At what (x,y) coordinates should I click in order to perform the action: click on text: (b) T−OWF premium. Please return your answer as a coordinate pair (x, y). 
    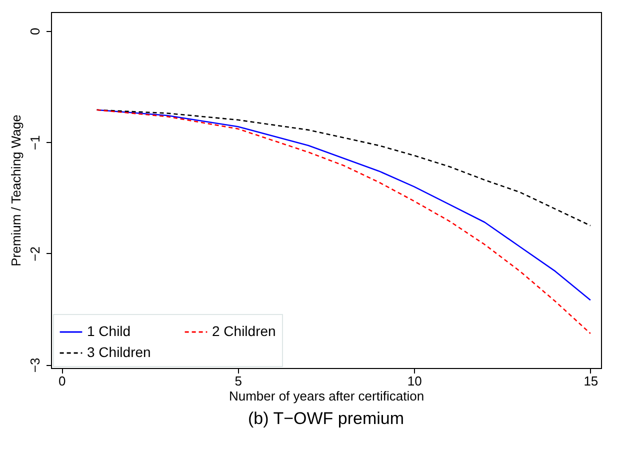
    Looking at the image, I should click on (326, 418).